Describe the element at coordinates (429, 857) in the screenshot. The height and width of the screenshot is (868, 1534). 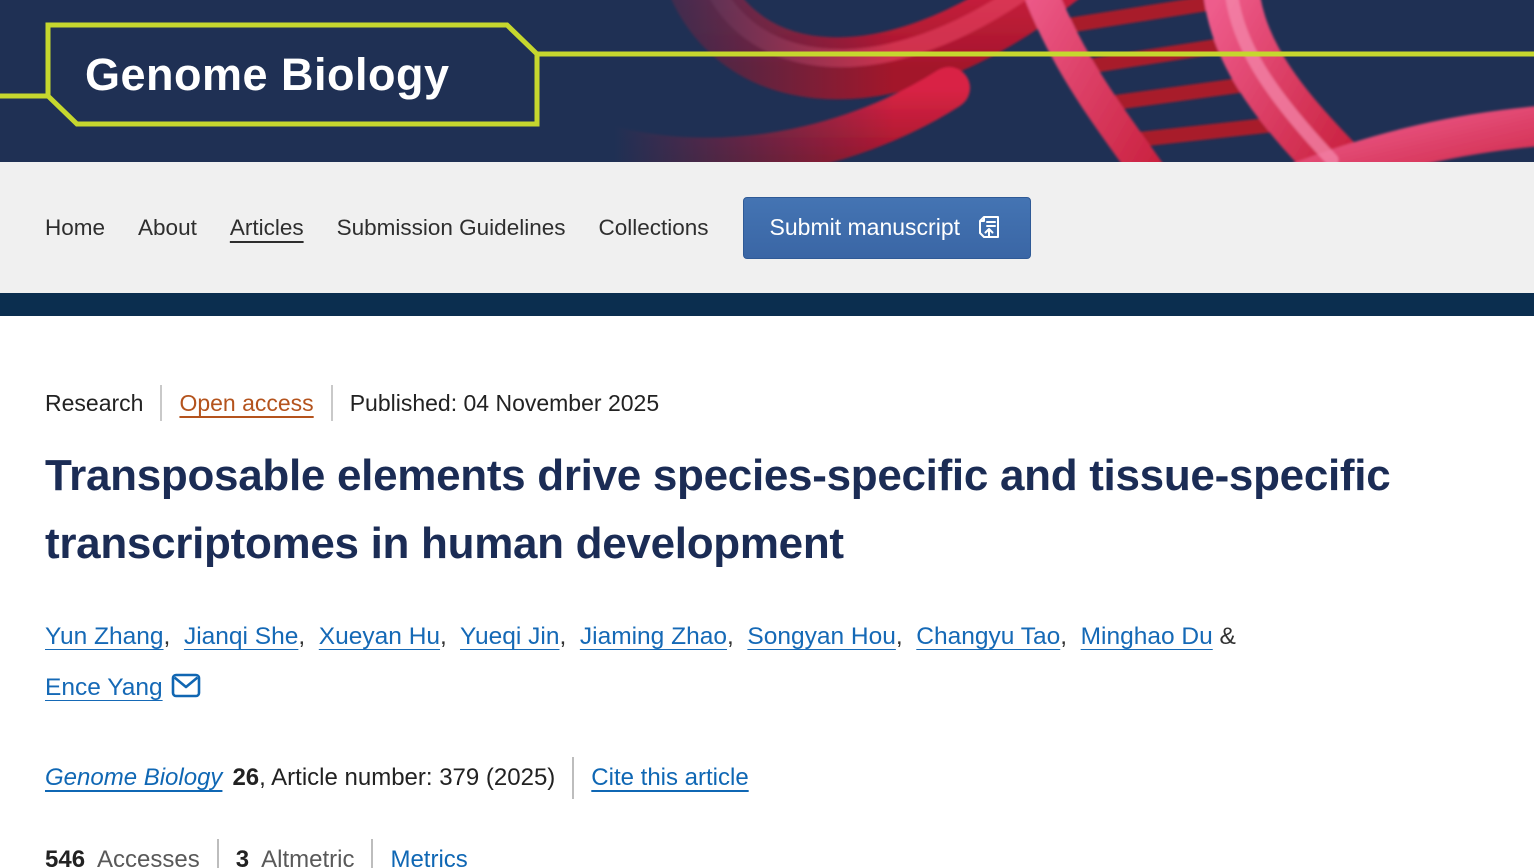
I see `metrics-link: Metrics` at that location.